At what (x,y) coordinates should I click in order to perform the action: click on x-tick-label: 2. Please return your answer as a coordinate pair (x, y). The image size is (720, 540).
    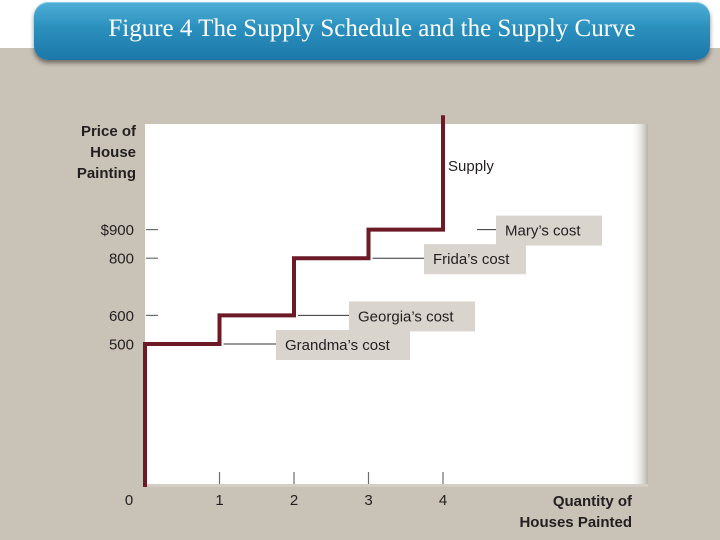
    Looking at the image, I should click on (294, 500).